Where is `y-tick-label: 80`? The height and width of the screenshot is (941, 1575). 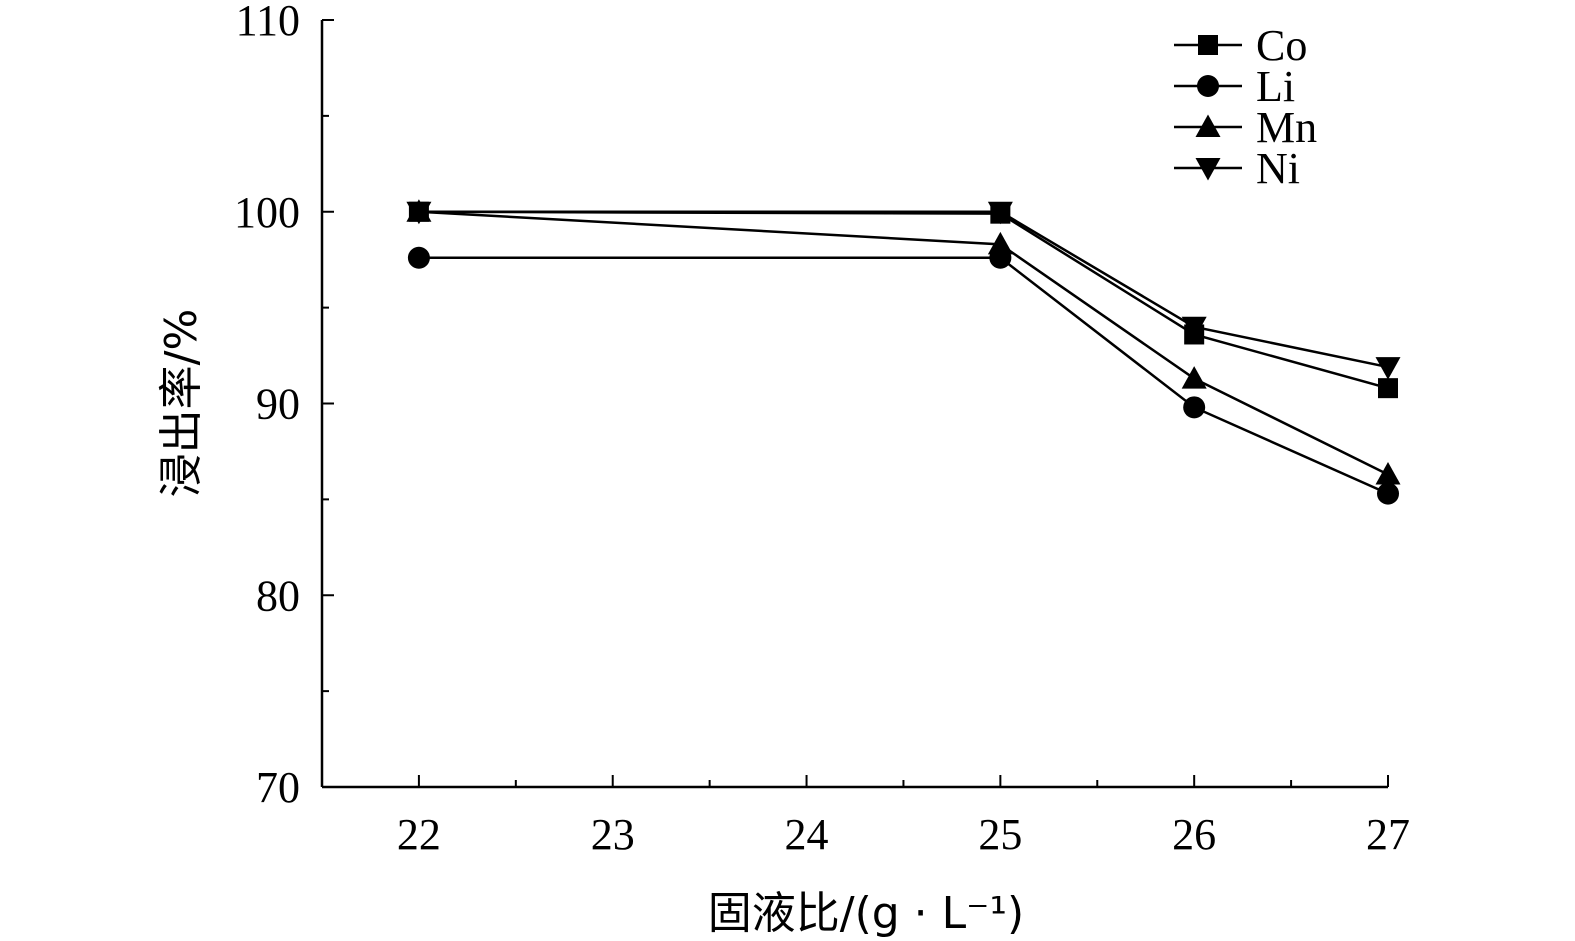
y-tick-label: 80 is located at coordinates (278, 595).